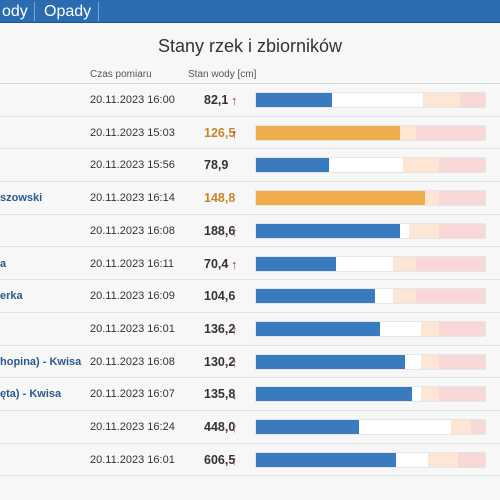  Describe the element at coordinates (41, 361) in the screenshot. I see `station-name-link: hopina) - Kwisa` at that location.